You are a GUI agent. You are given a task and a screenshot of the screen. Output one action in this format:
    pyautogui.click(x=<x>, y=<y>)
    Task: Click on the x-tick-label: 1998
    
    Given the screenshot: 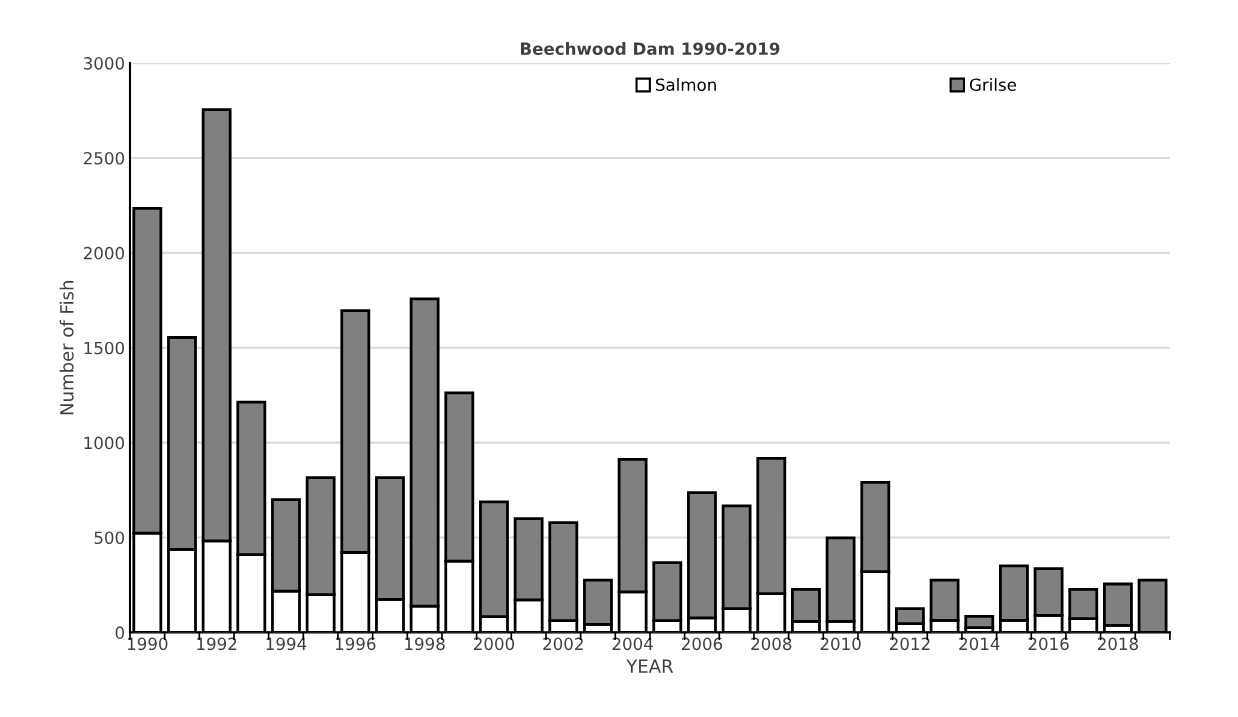 What is the action you would take?
    pyautogui.click(x=425, y=644)
    